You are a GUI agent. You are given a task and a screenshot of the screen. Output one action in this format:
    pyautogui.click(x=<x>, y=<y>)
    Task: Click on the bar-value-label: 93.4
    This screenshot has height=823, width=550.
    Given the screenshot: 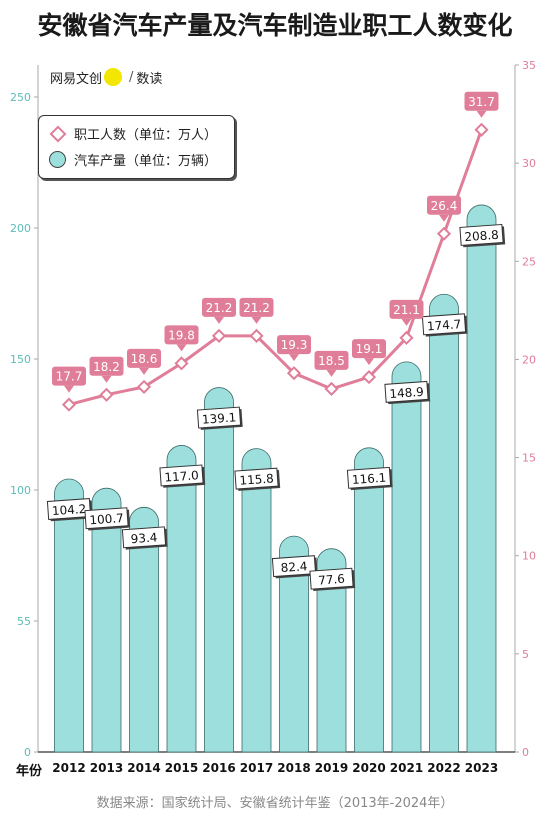 What is the action you would take?
    pyautogui.click(x=144, y=538)
    